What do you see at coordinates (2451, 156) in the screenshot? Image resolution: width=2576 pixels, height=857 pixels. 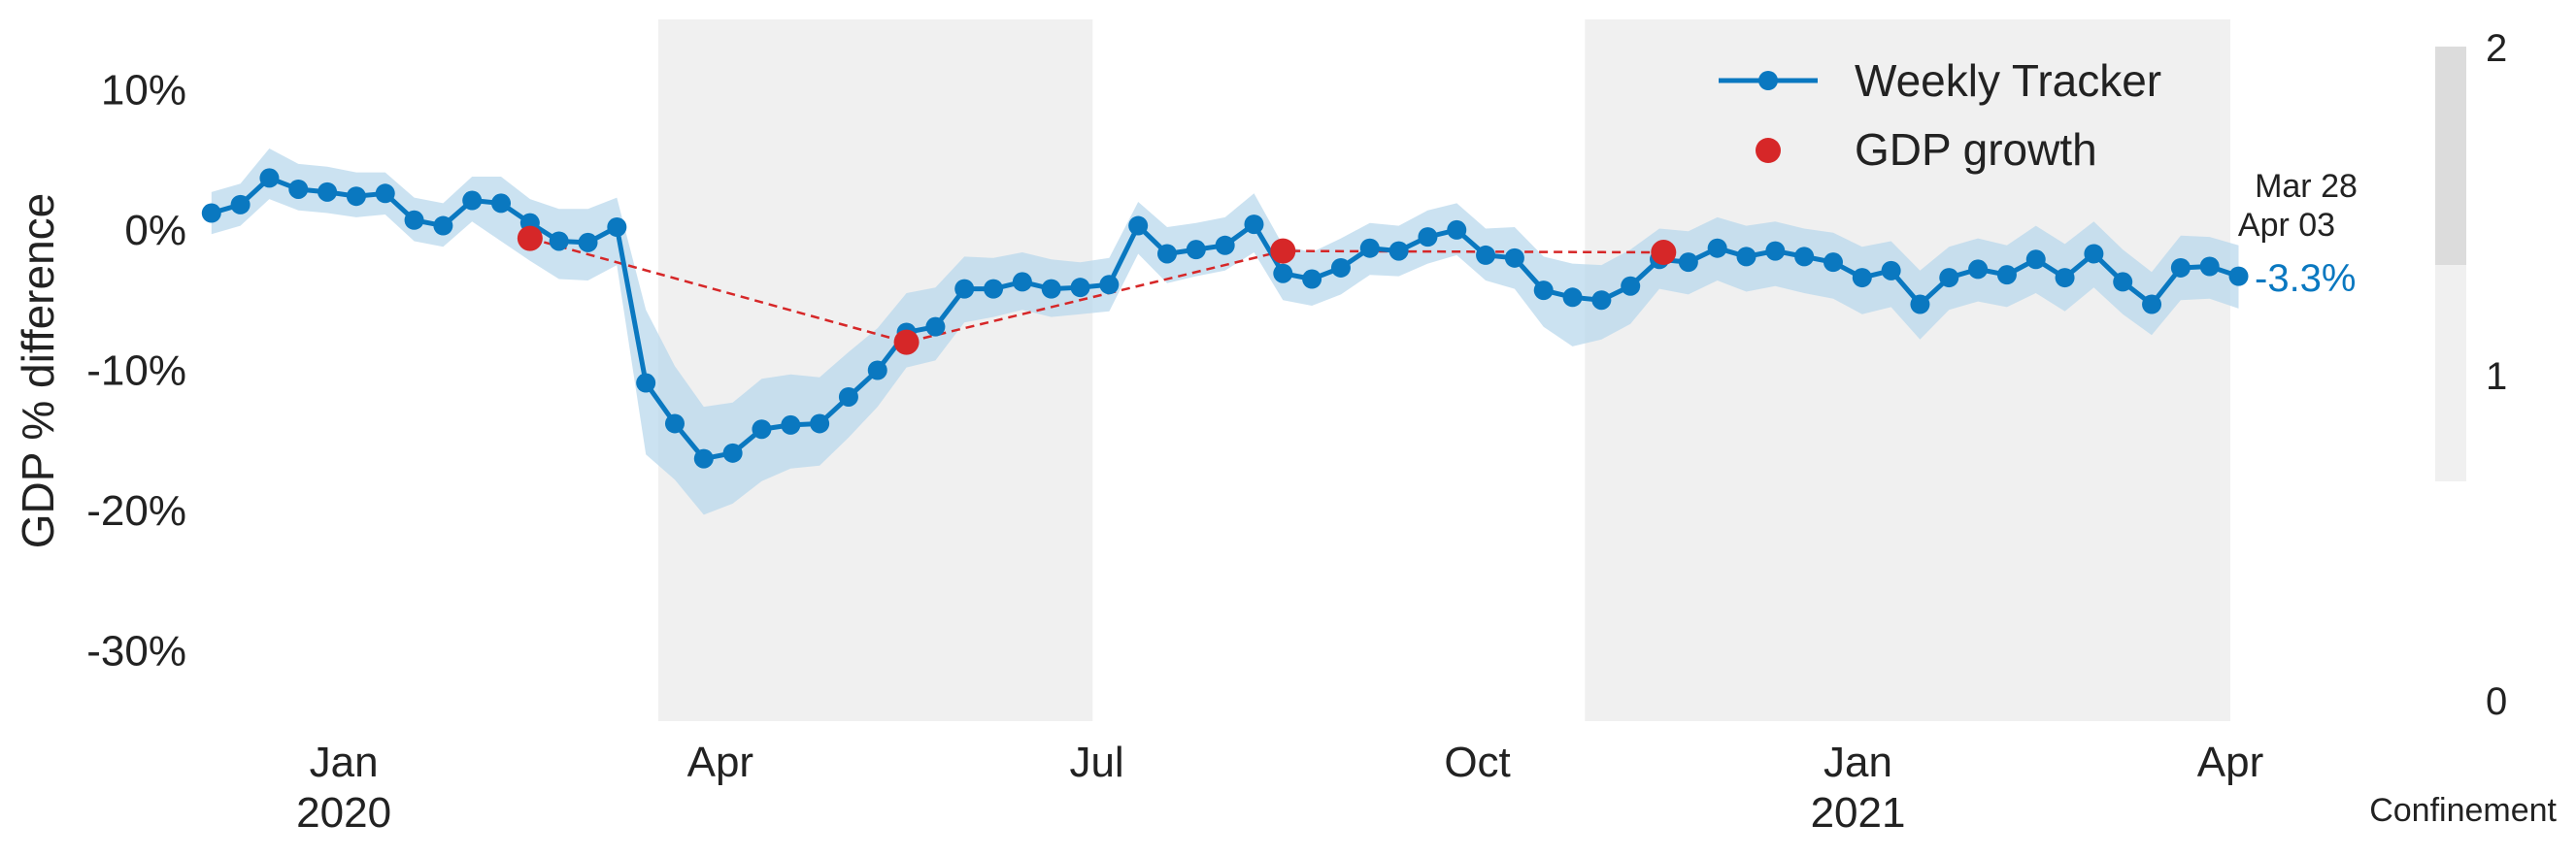 I see `colorbar-level-2-segment` at bounding box center [2451, 156].